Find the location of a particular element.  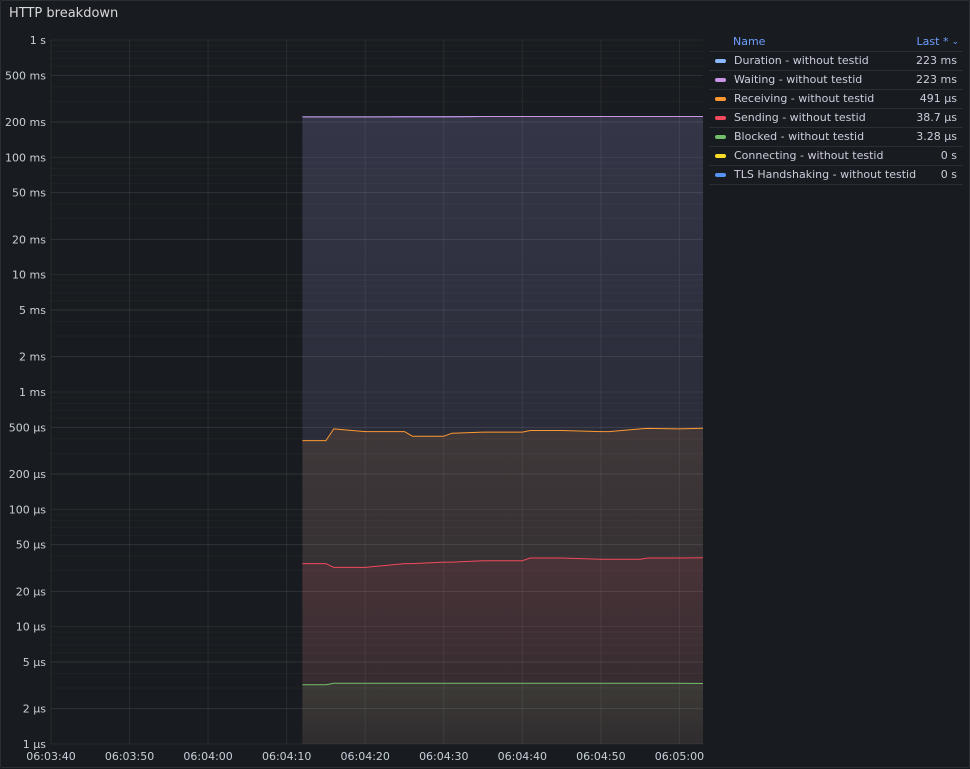

x-tick-label: 06:04:10 is located at coordinates (286, 756).